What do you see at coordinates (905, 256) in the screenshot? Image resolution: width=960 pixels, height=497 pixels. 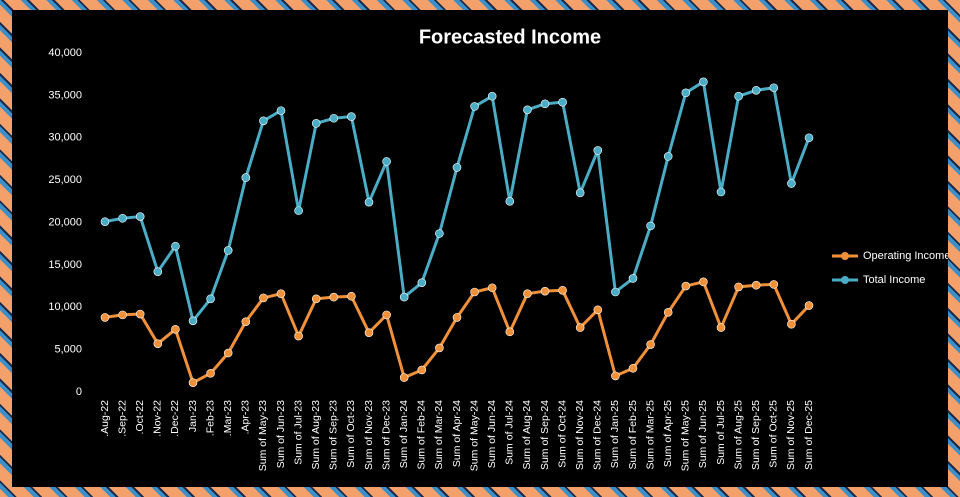 I see `legend-label: Operating Income` at bounding box center [905, 256].